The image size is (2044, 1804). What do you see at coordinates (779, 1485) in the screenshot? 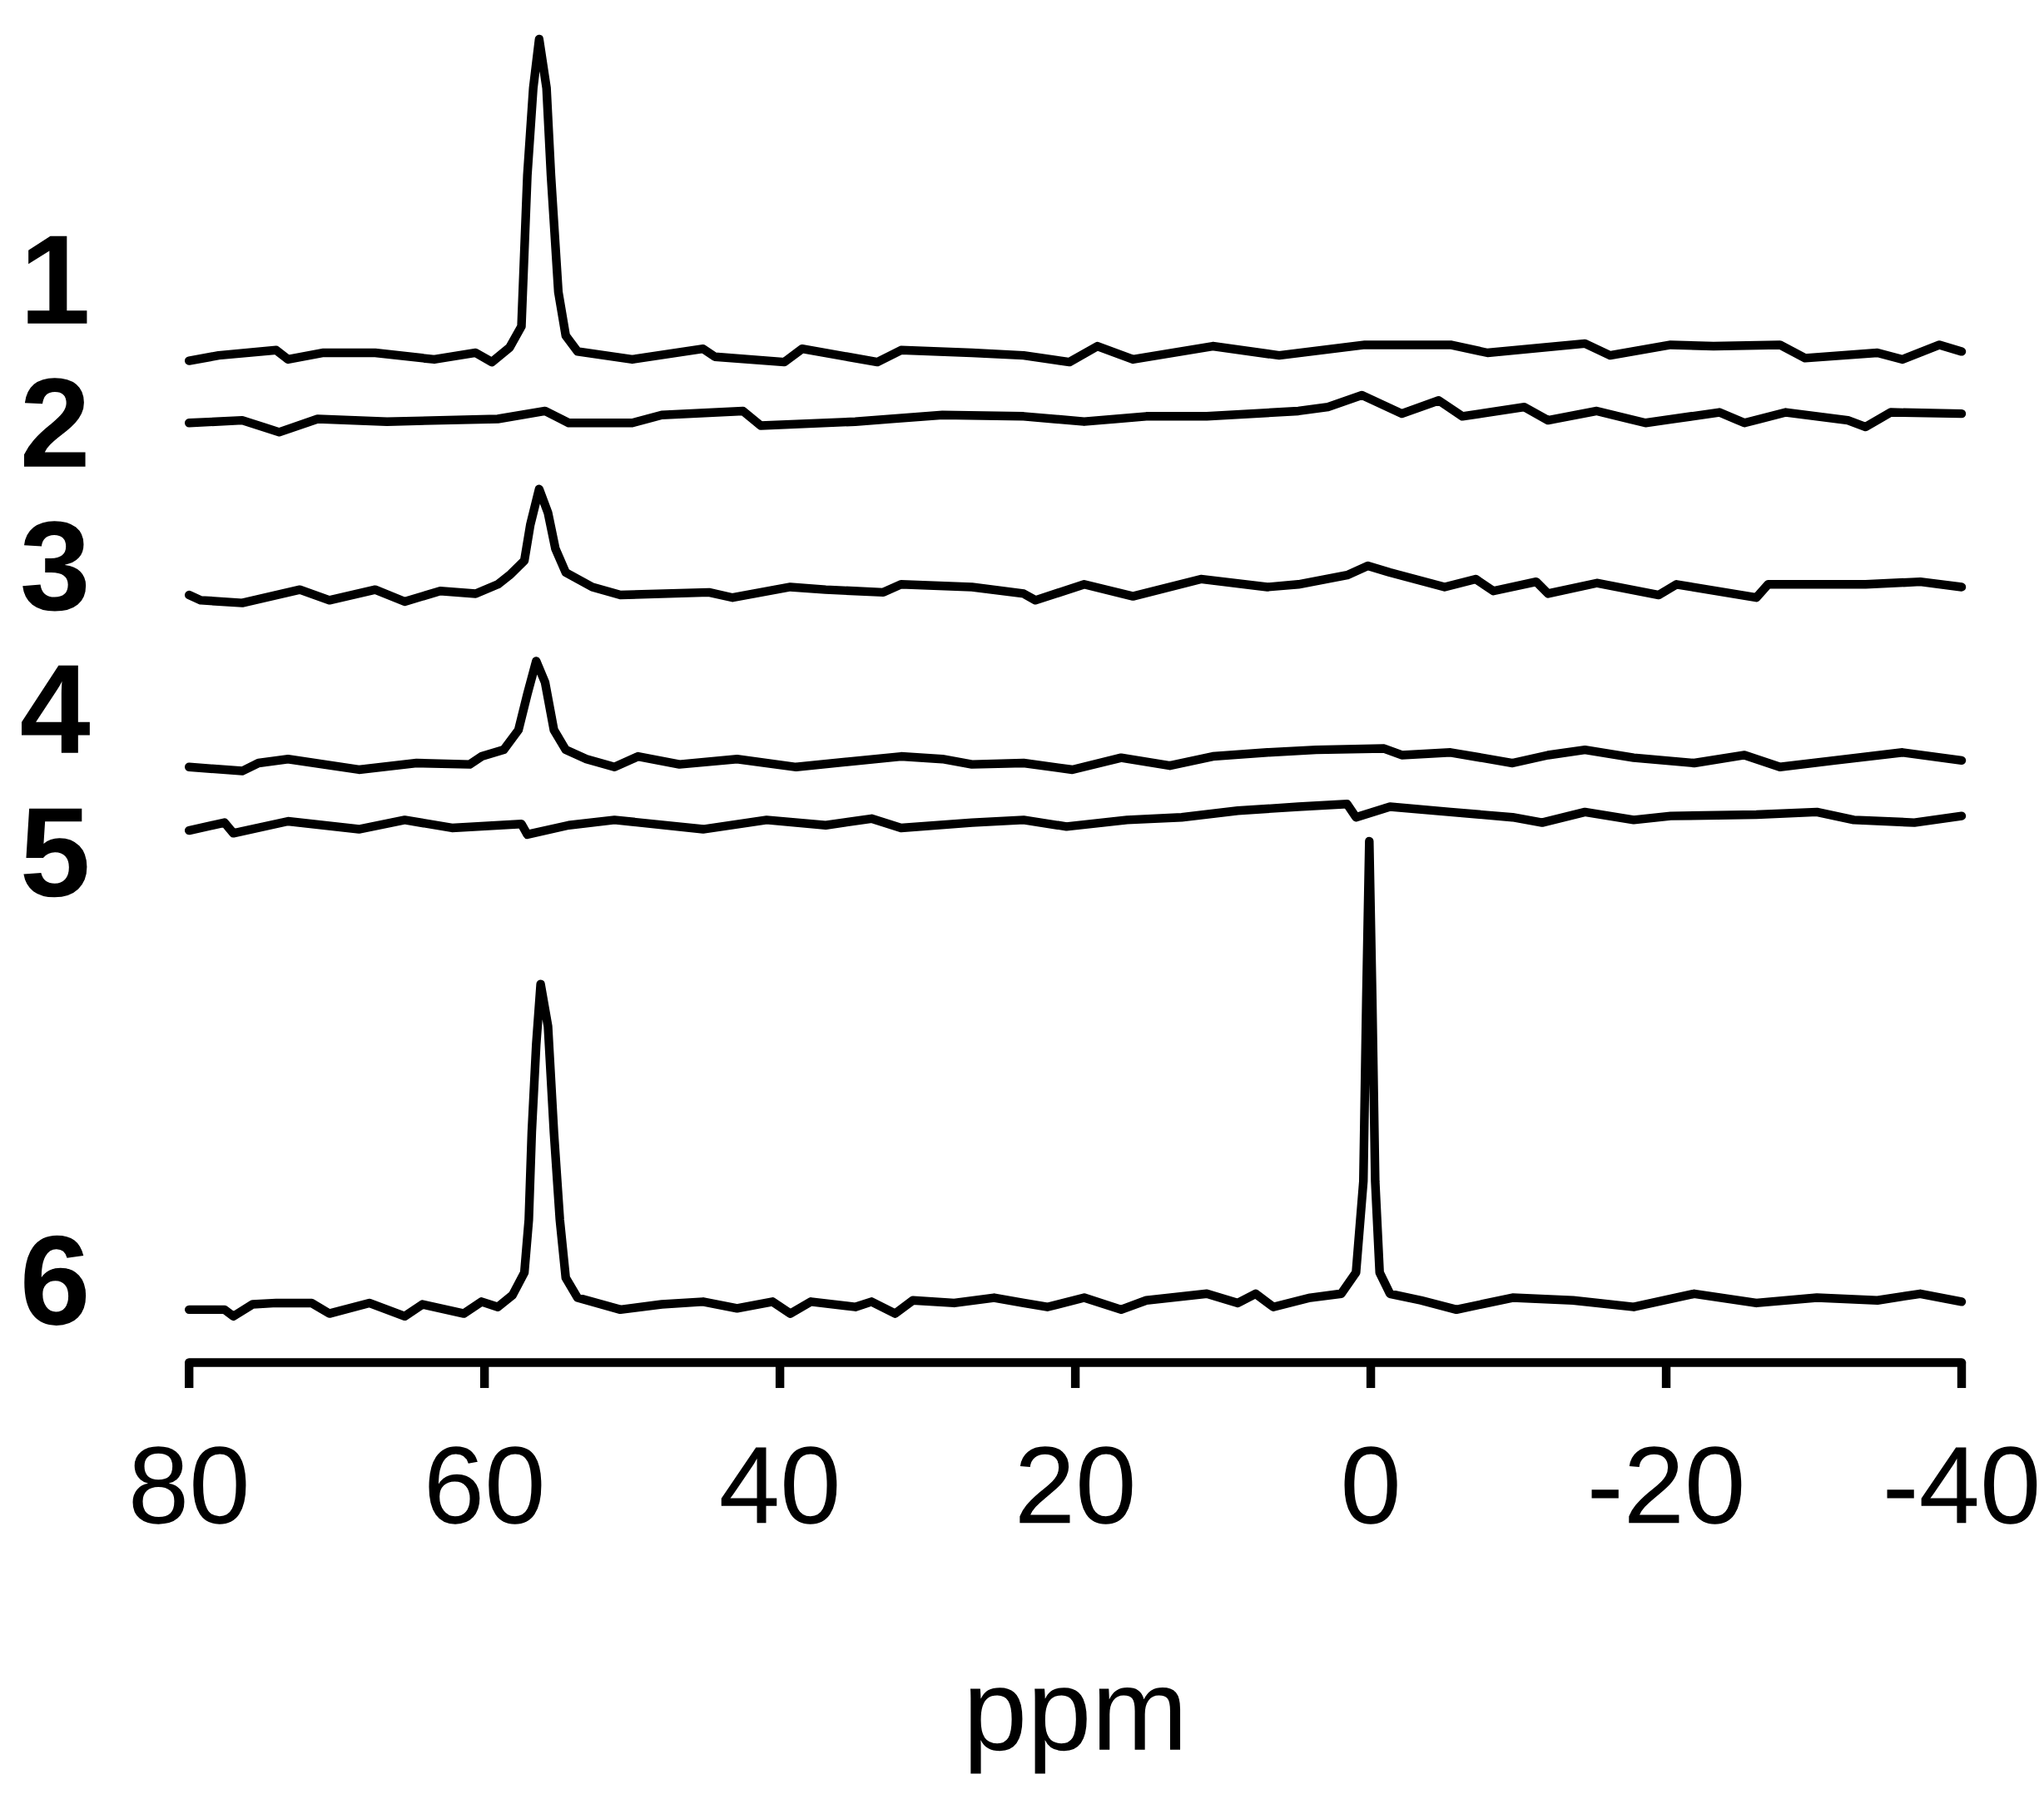
I see `x-tick-label: 40` at bounding box center [779, 1485].